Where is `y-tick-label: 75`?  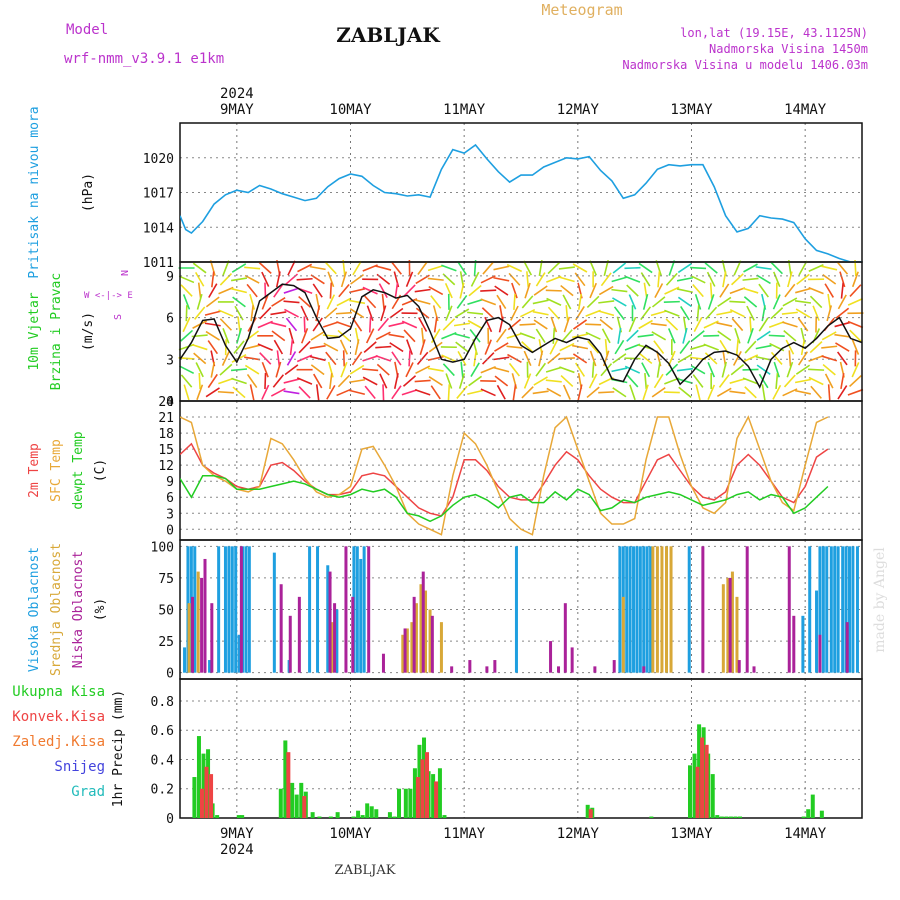 y-tick-label: 75 is located at coordinates (166, 579).